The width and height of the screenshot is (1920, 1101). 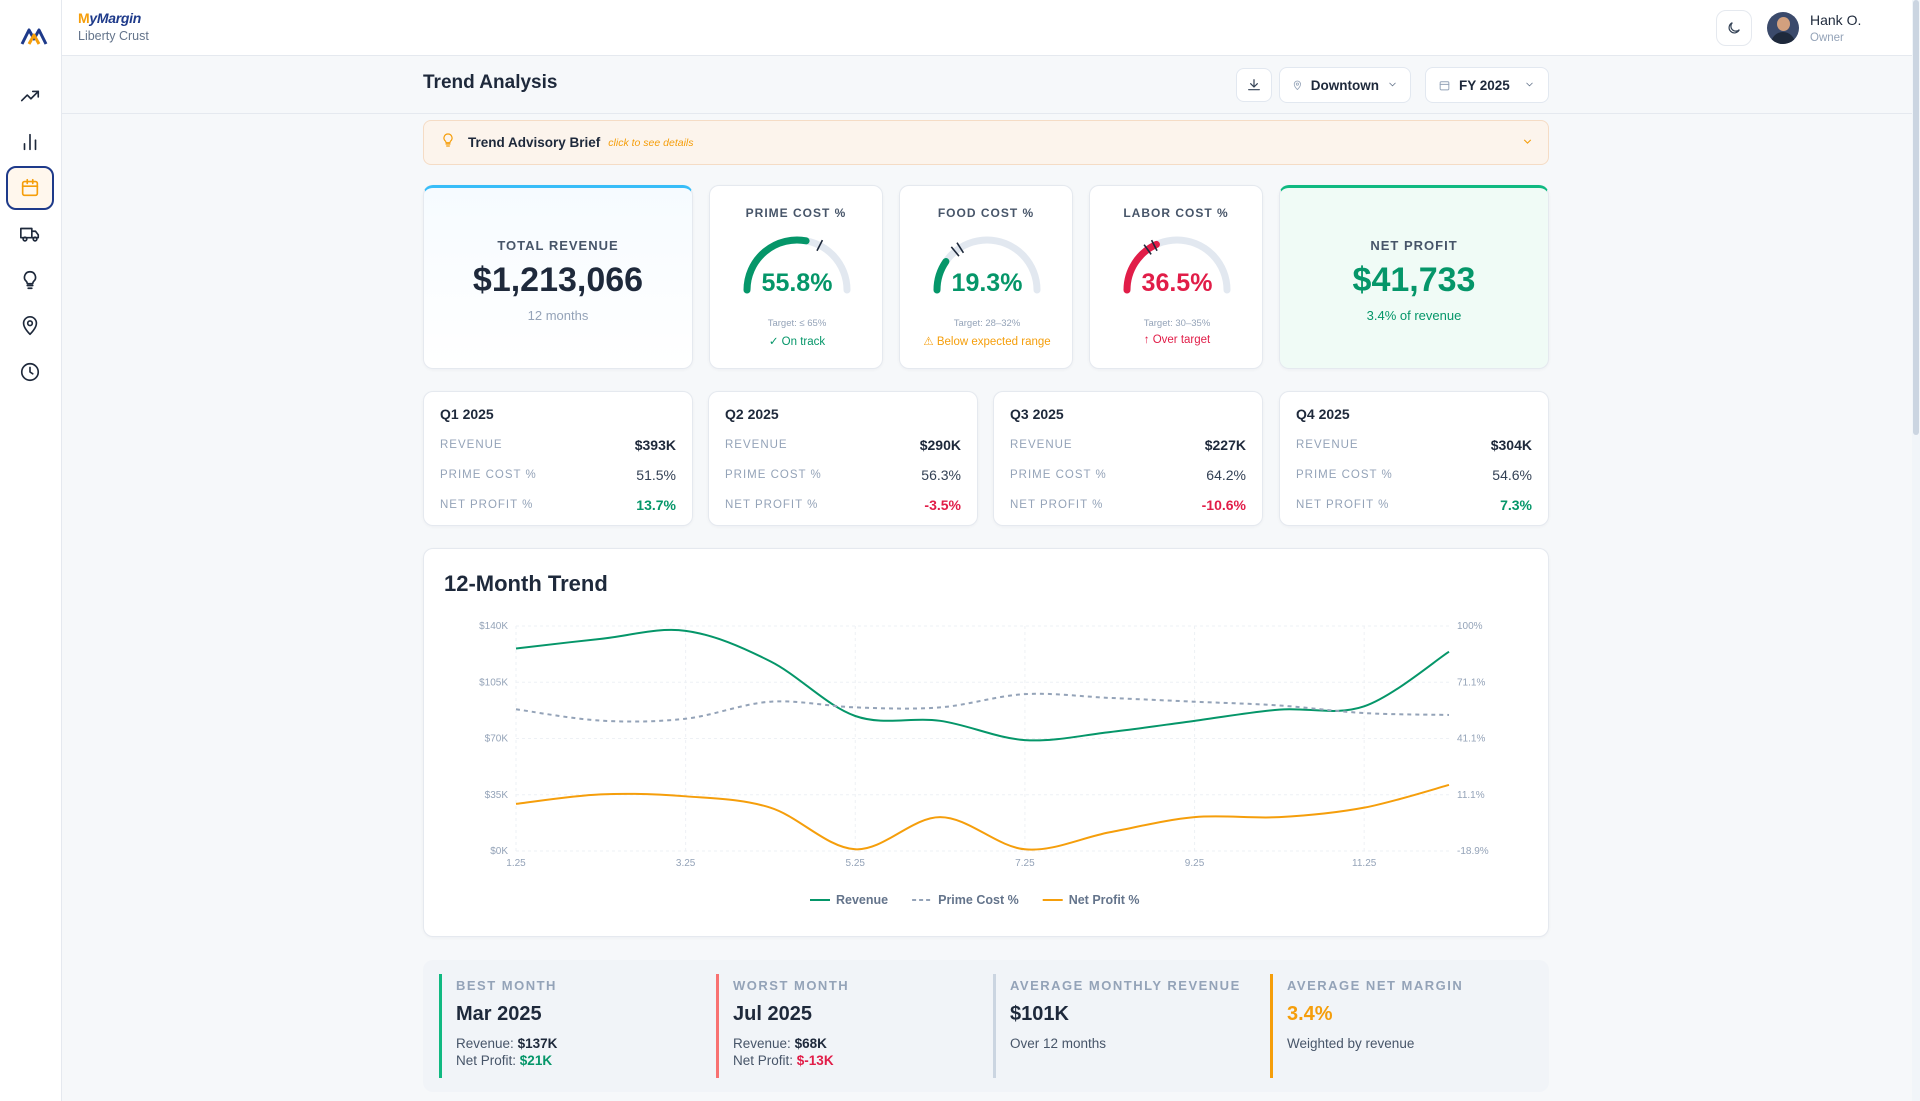 What do you see at coordinates (1323, 414) in the screenshot?
I see `quarter-title: Q4 2025` at bounding box center [1323, 414].